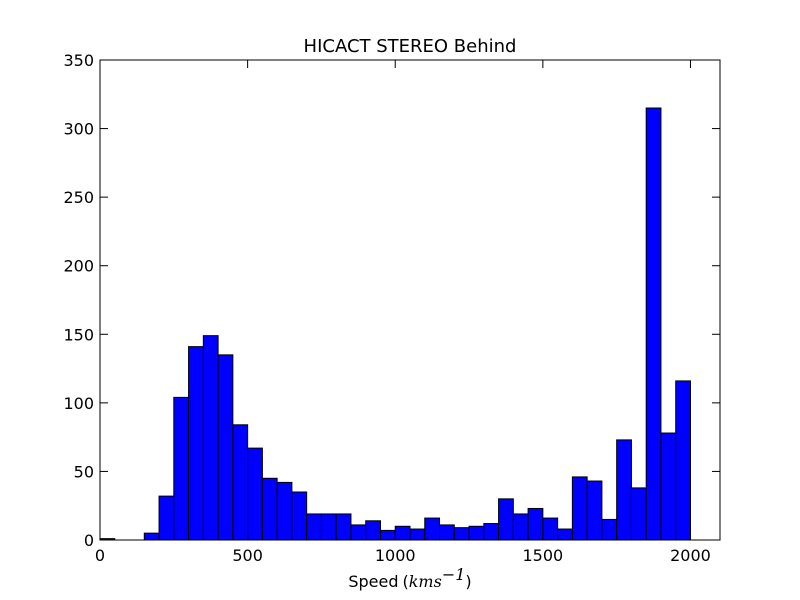  I want to click on x-tick-label: 1000, so click(395, 555).